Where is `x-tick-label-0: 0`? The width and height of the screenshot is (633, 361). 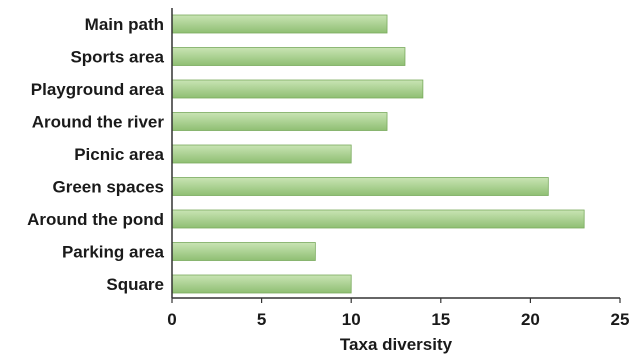
x-tick-label-0: 0 is located at coordinates (171, 319).